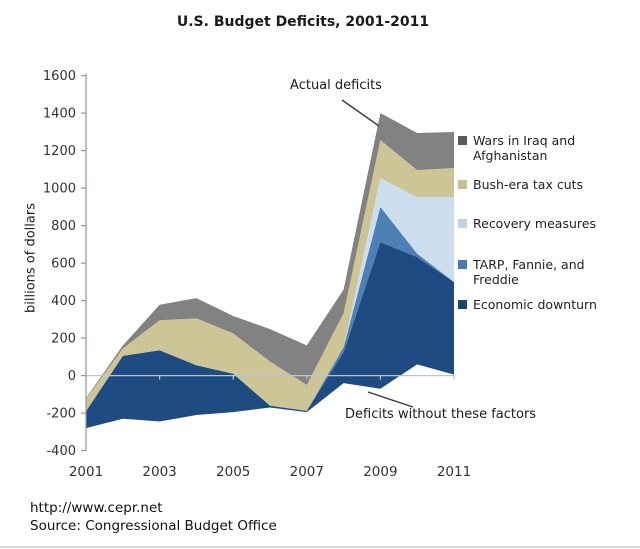 This screenshot has height=549, width=640. Describe the element at coordinates (59, 189) in the screenshot. I see `y-tick-label: 1000` at that location.